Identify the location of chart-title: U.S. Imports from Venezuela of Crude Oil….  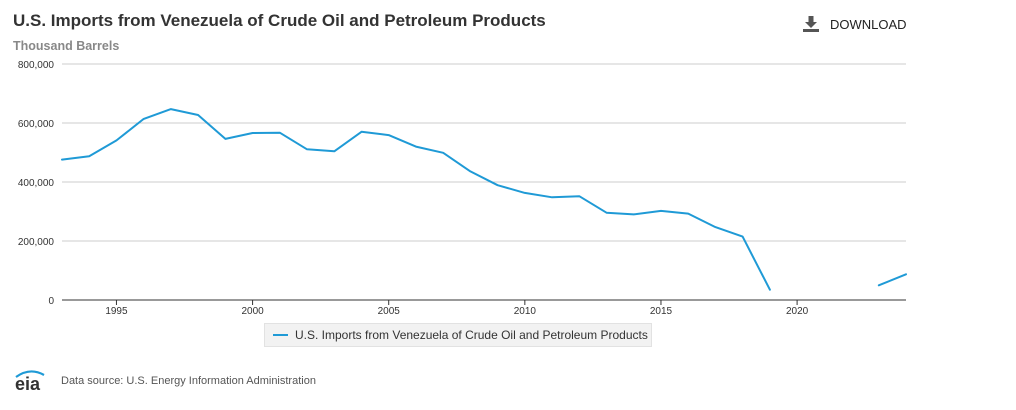
(279, 20).